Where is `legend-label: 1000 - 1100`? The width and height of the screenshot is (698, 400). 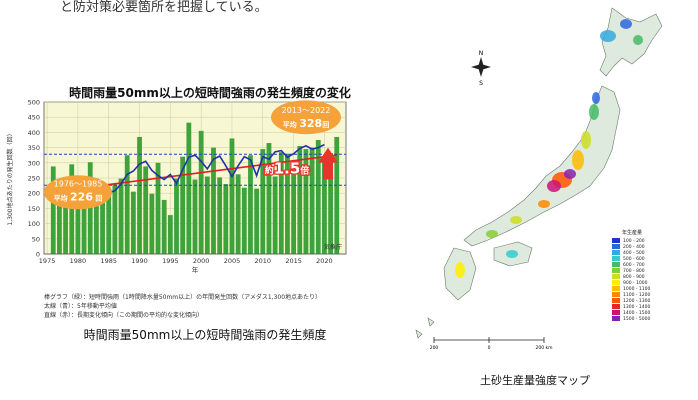
legend-label: 1000 - 1100 is located at coordinates (637, 289).